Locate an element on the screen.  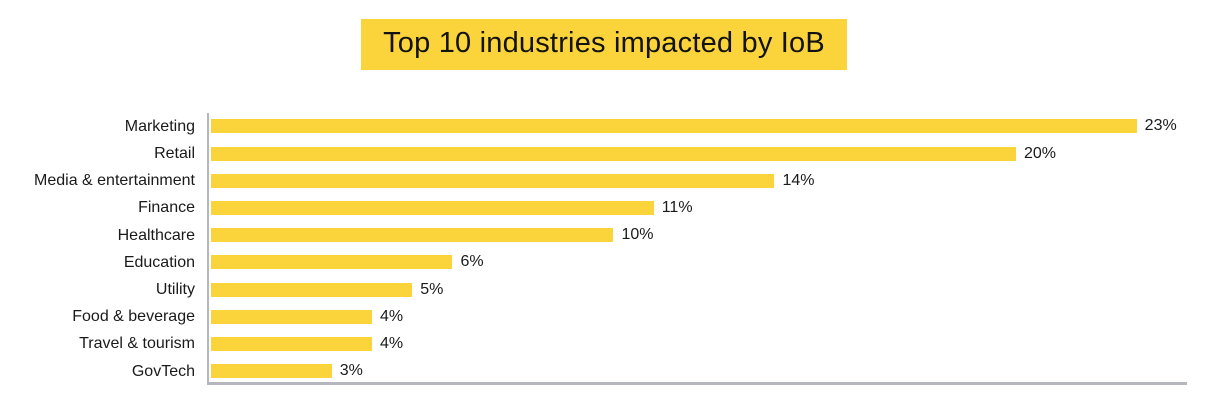
chart-title-container: Top 10 industries impacted by IoB is located at coordinates (604, 44).